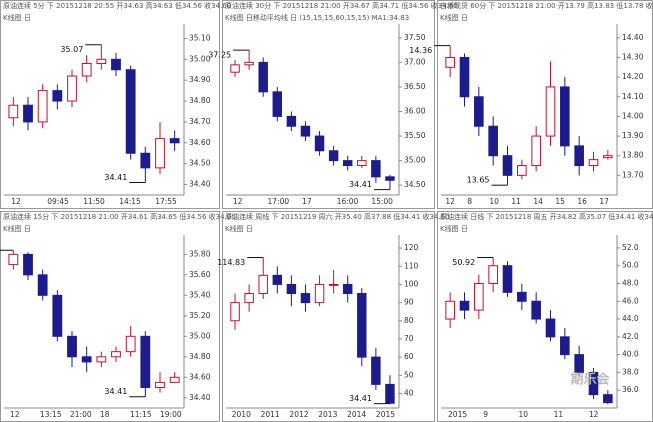 The width and height of the screenshot is (653, 422). Describe the element at coordinates (633, 96) in the screenshot. I see `y-tick-label: 14.10` at that location.